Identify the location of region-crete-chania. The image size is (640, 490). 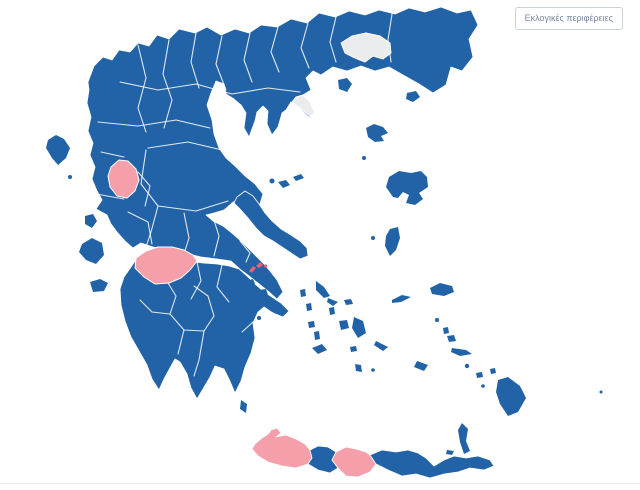
(282, 448).